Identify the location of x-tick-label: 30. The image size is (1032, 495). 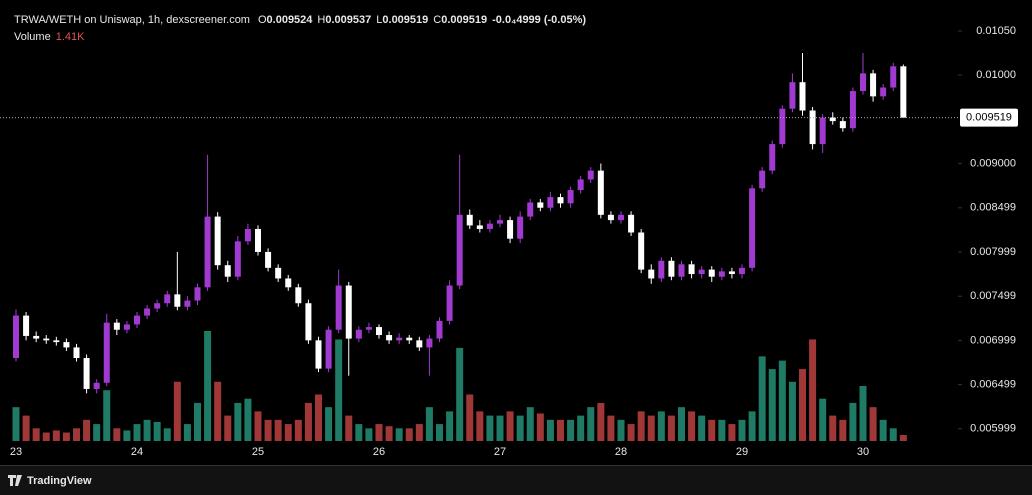
(863, 452).